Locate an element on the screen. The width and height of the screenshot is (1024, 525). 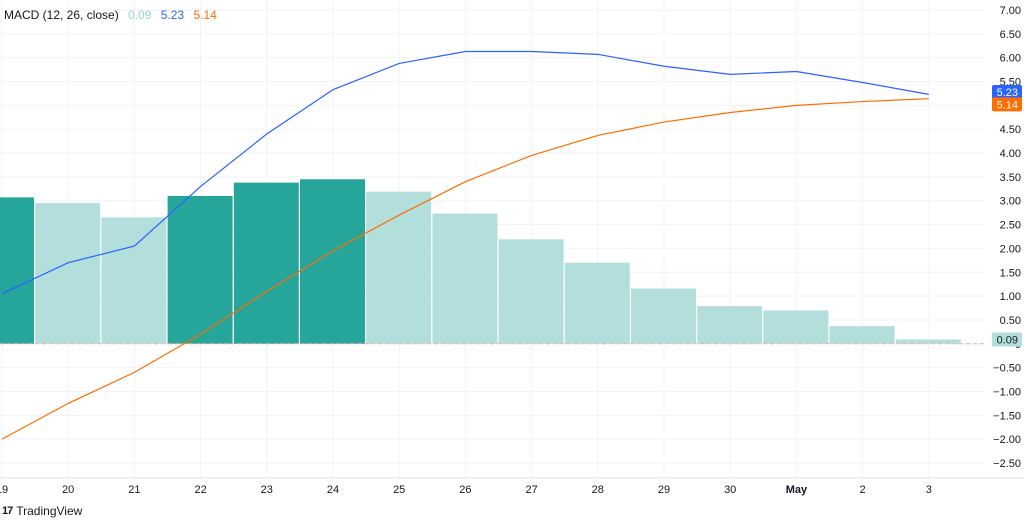
x-tick-label: 19 is located at coordinates (4, 490).